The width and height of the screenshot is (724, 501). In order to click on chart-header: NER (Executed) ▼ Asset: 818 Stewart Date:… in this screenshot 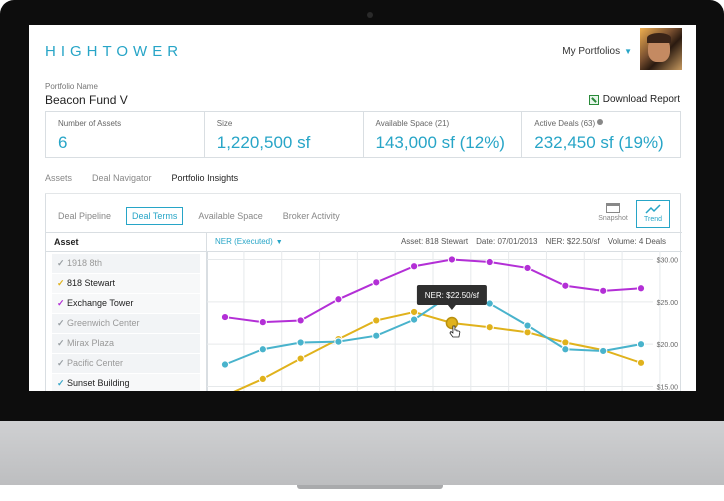, I will do `click(444, 242)`.